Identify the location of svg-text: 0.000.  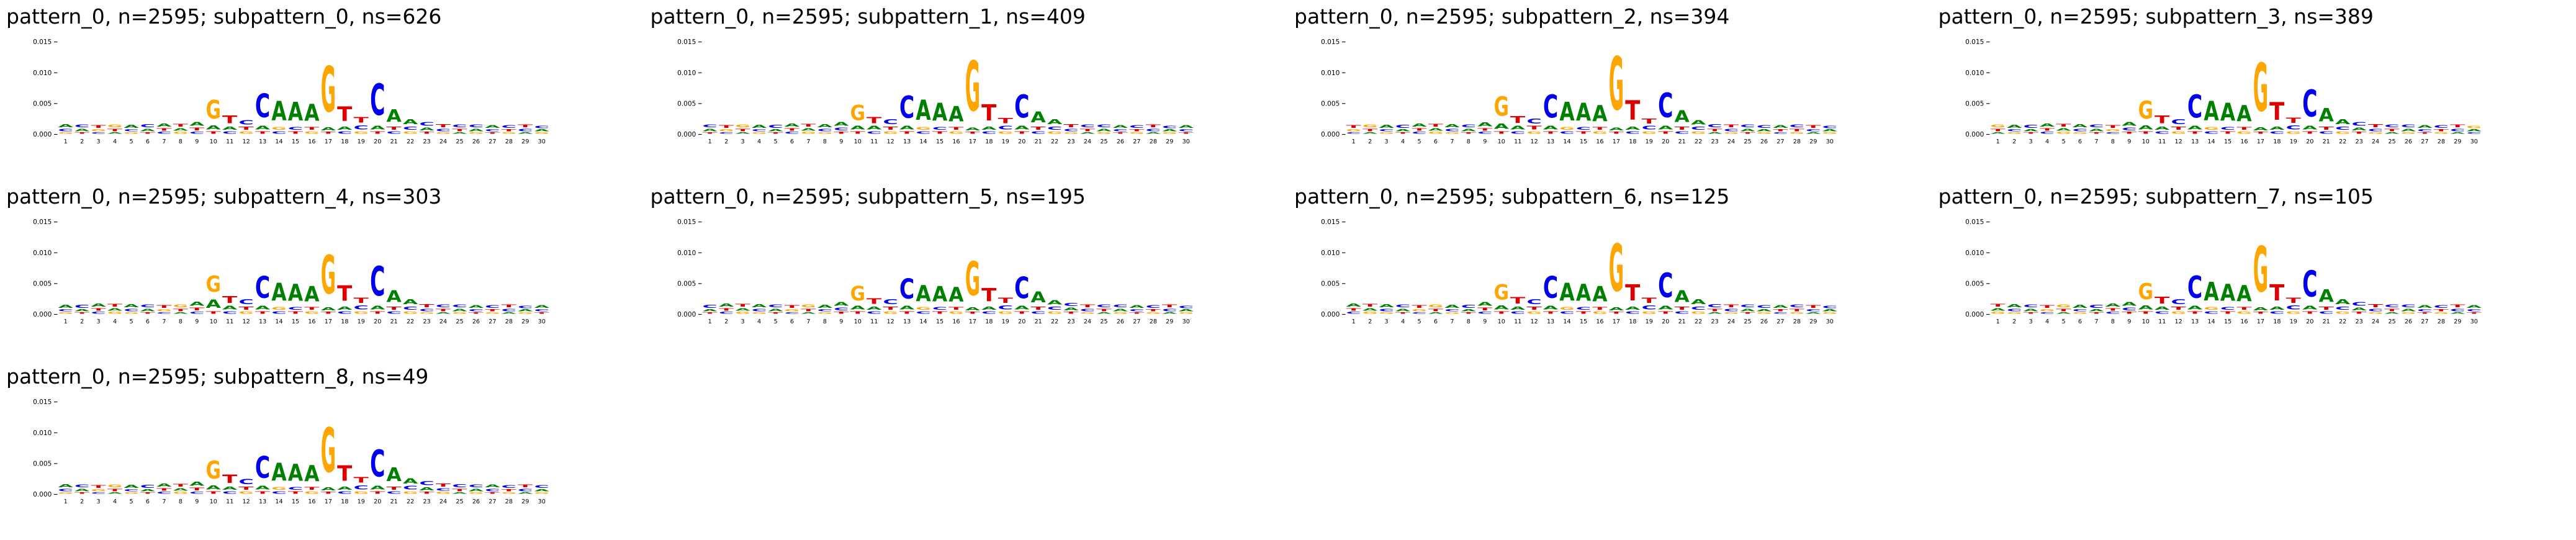
(686, 134).